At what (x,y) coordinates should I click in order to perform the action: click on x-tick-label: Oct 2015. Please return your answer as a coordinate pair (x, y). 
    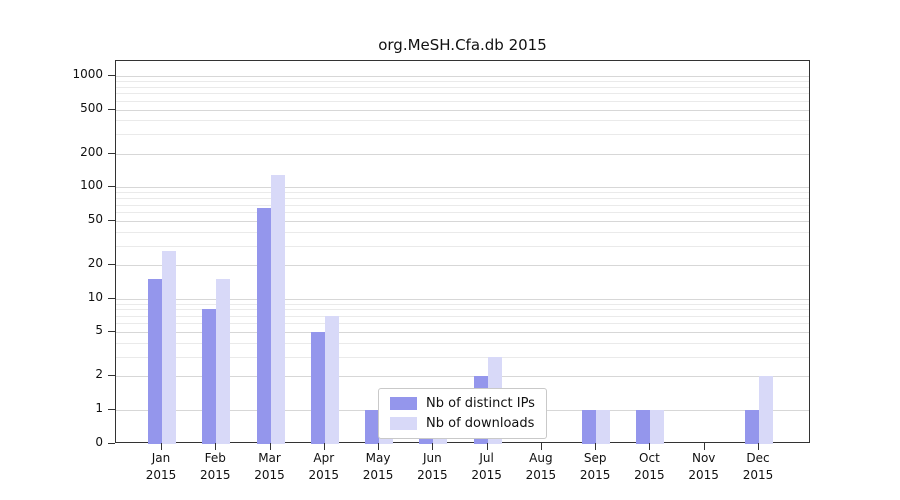
    Looking at the image, I should click on (649, 466).